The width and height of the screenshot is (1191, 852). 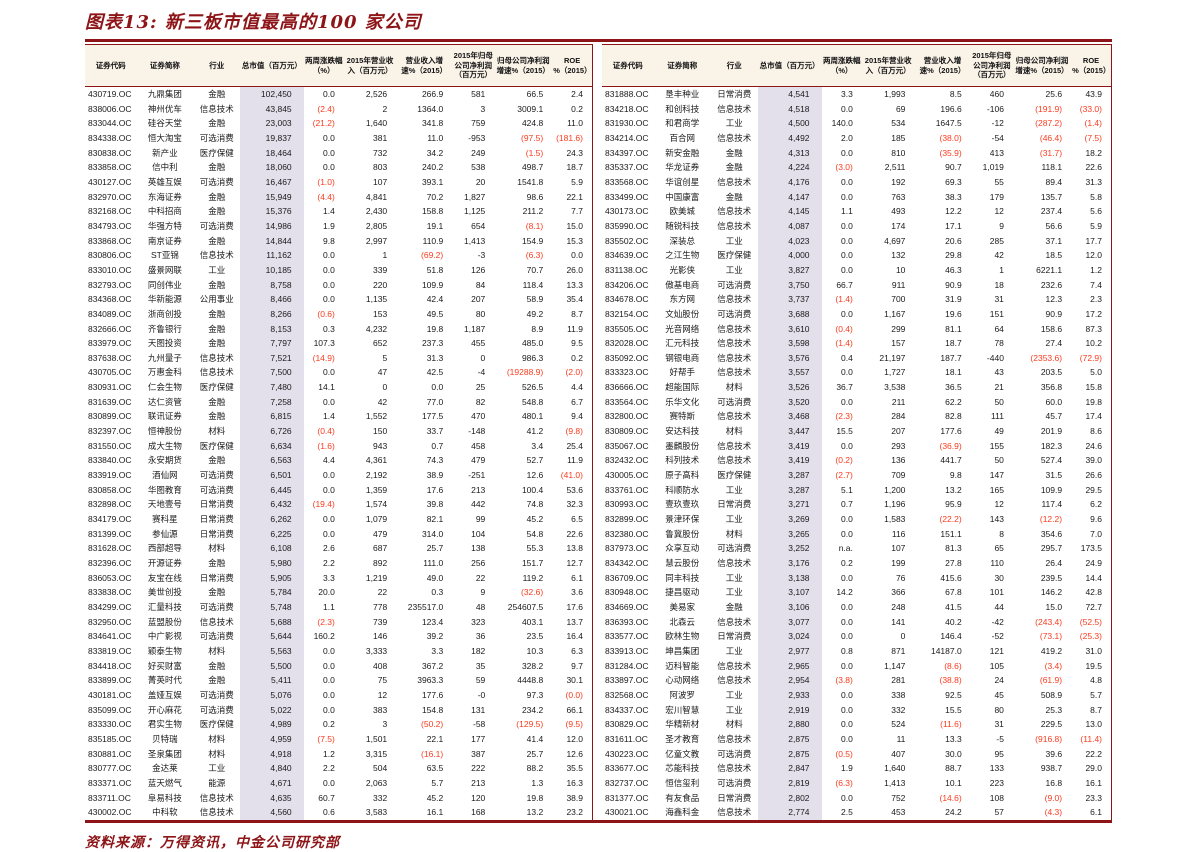 I want to click on cell-revenue-2015: 4,841, so click(x=376, y=196).